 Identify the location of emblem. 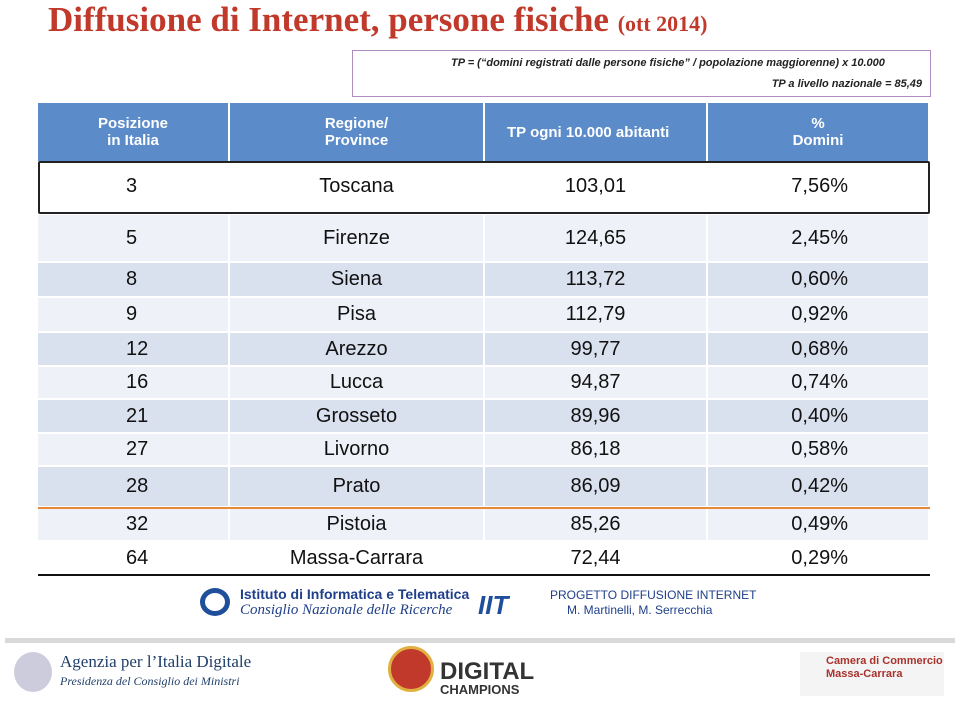
(33, 672).